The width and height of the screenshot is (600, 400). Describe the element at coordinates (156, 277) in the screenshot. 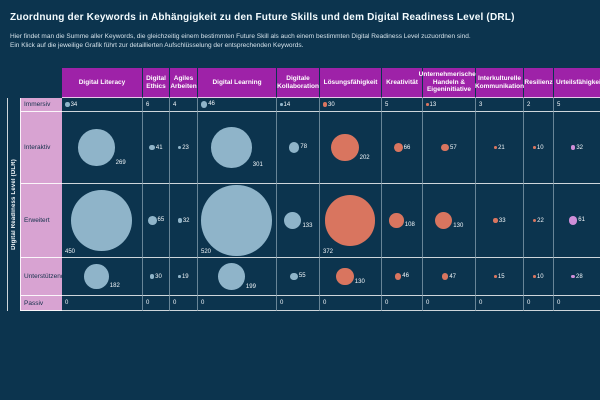

I see `bubble-with-value: 30` at that location.